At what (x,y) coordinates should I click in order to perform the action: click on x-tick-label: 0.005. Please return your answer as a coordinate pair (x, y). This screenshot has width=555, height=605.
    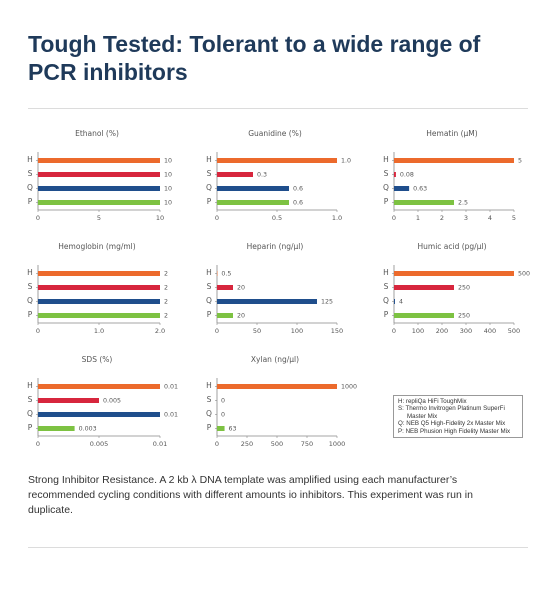
    Looking at the image, I should click on (99, 444).